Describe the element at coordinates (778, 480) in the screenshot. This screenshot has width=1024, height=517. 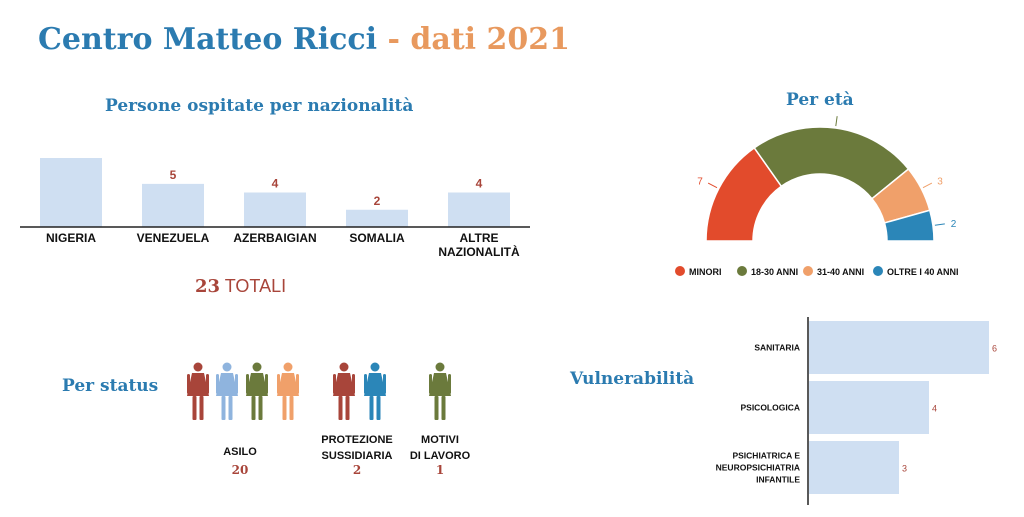
I see `hbar-category-label: INFANTILE` at that location.